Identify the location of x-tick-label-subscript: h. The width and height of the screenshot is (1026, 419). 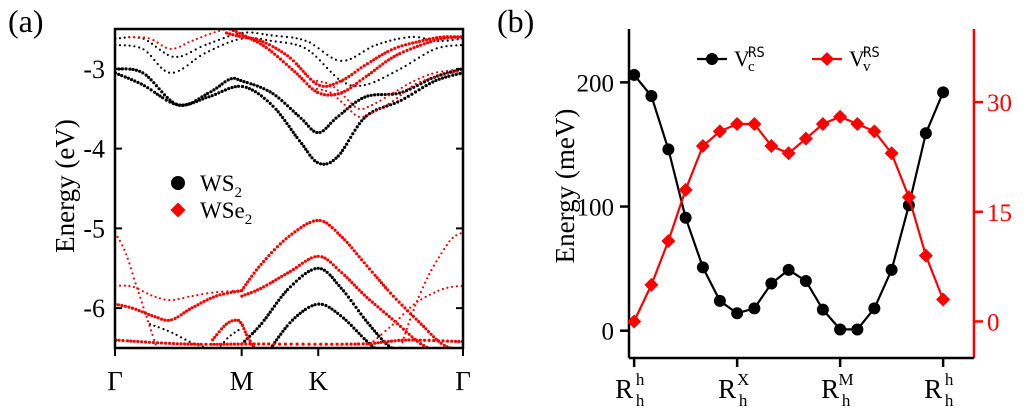
(846, 400).